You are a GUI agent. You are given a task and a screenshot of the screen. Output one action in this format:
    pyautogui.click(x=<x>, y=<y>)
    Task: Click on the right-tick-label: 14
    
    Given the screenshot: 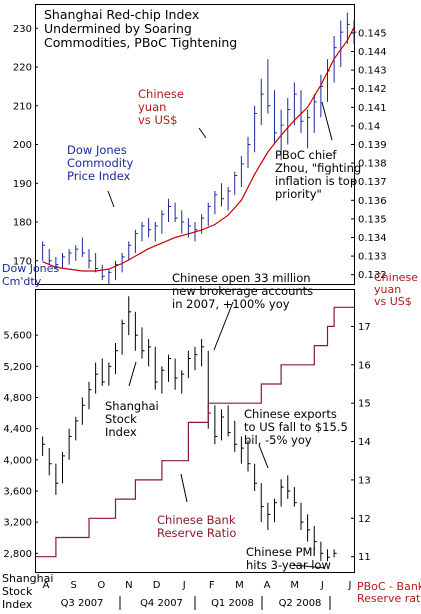 What is the action you would take?
    pyautogui.click(x=364, y=442)
    